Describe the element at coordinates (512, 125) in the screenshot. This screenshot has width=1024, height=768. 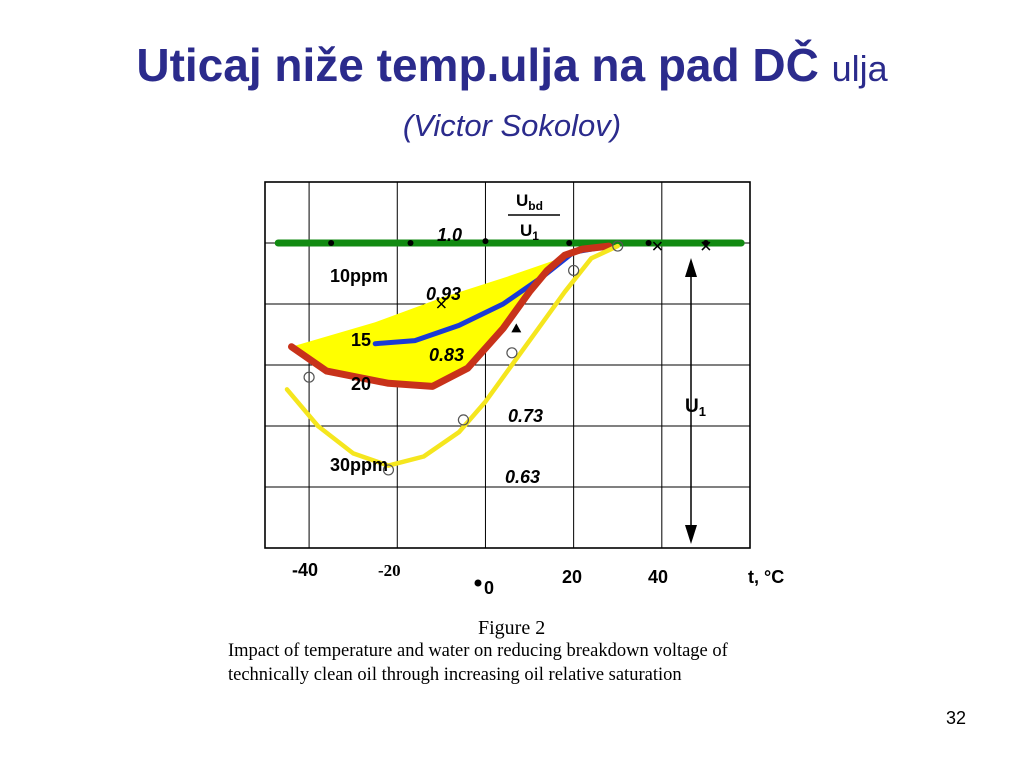
I see `slide-subtitle: (Victor Sokolov)` at that location.